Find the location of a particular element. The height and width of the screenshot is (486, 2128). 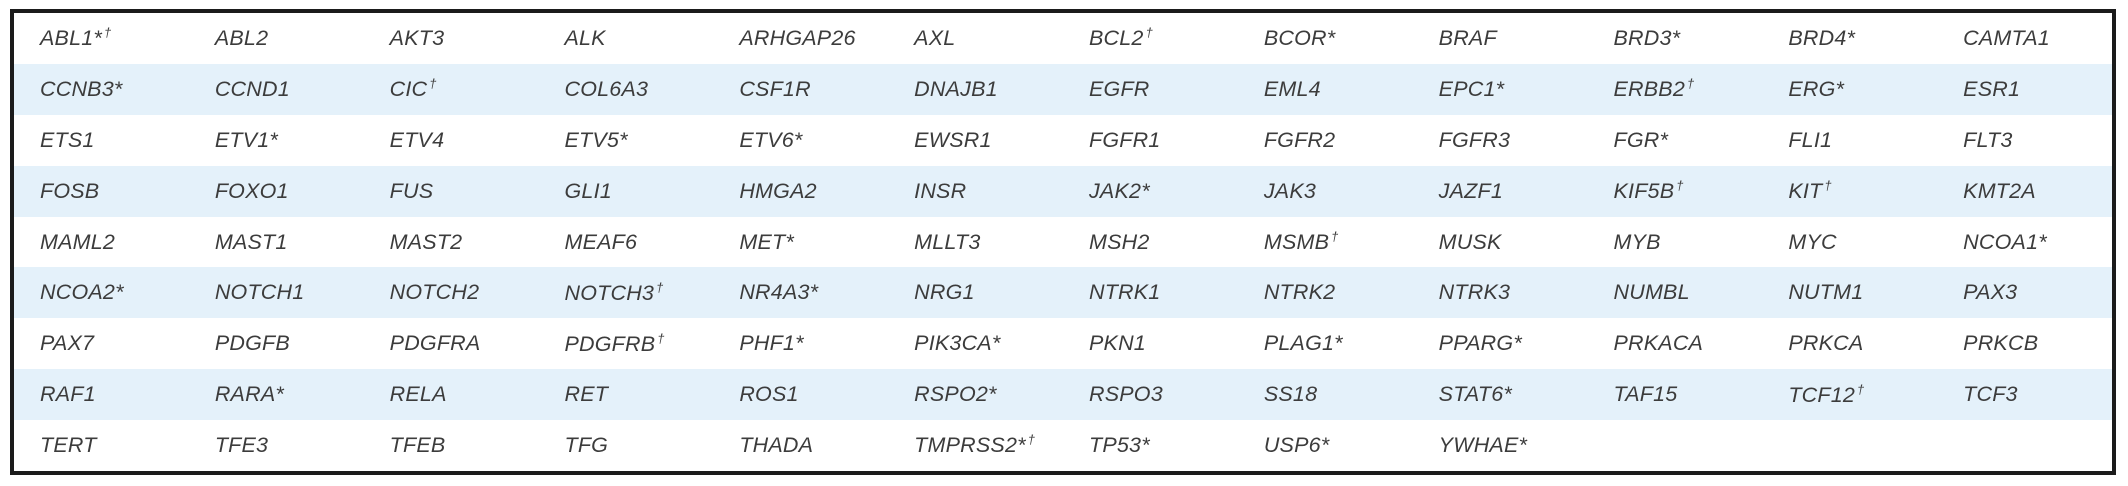

gene-cell: NRG1 is located at coordinates (944, 292).